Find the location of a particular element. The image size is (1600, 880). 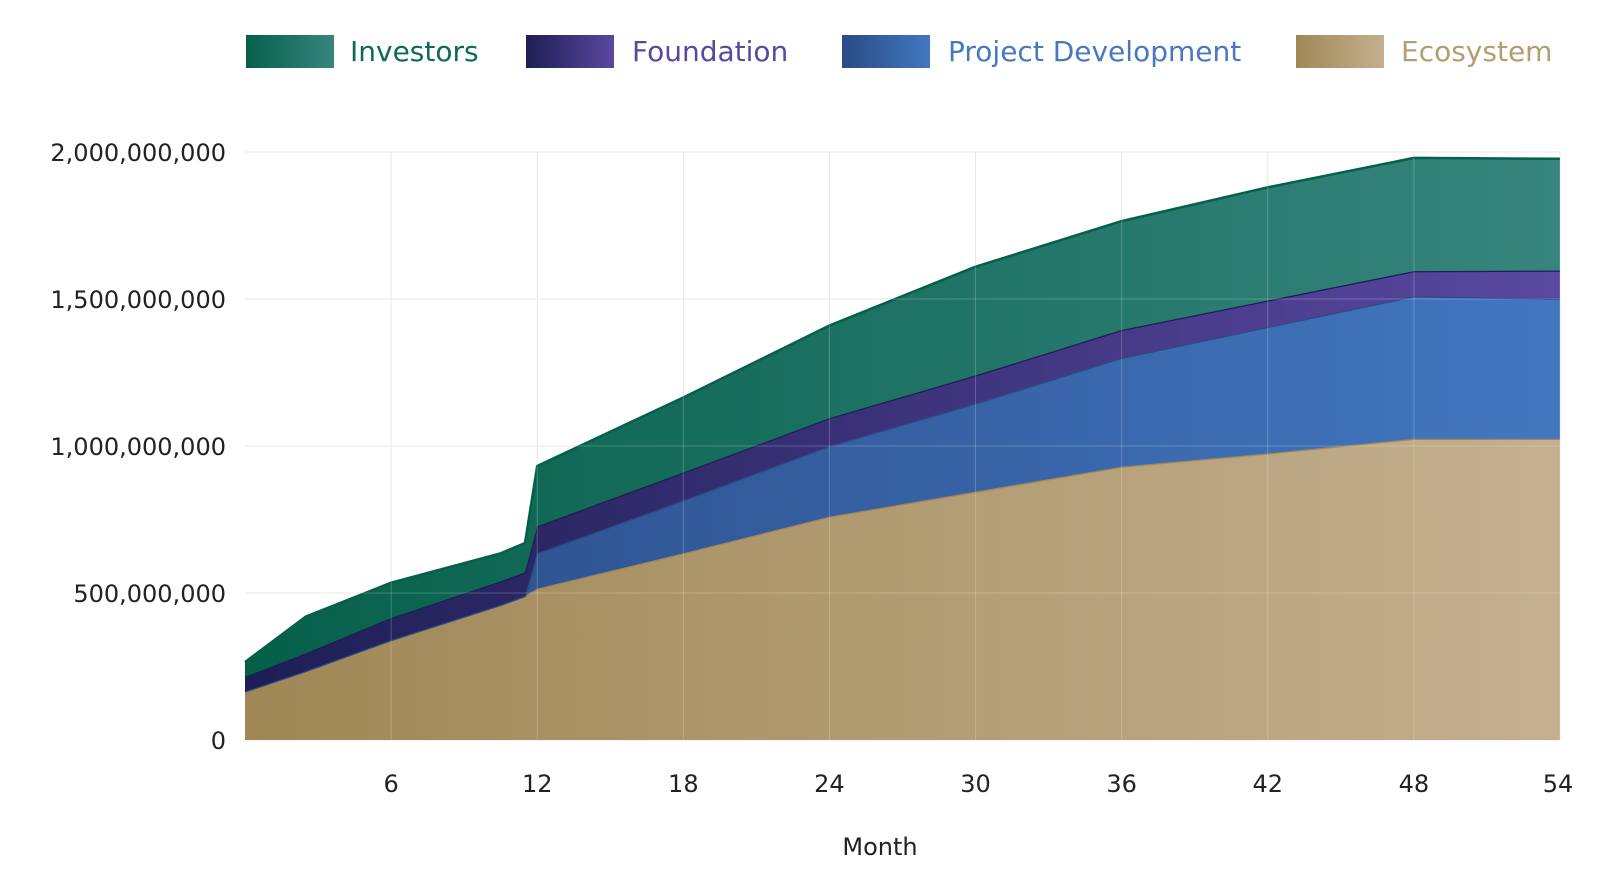

x-tick-label: 36 is located at coordinates (1121, 784).